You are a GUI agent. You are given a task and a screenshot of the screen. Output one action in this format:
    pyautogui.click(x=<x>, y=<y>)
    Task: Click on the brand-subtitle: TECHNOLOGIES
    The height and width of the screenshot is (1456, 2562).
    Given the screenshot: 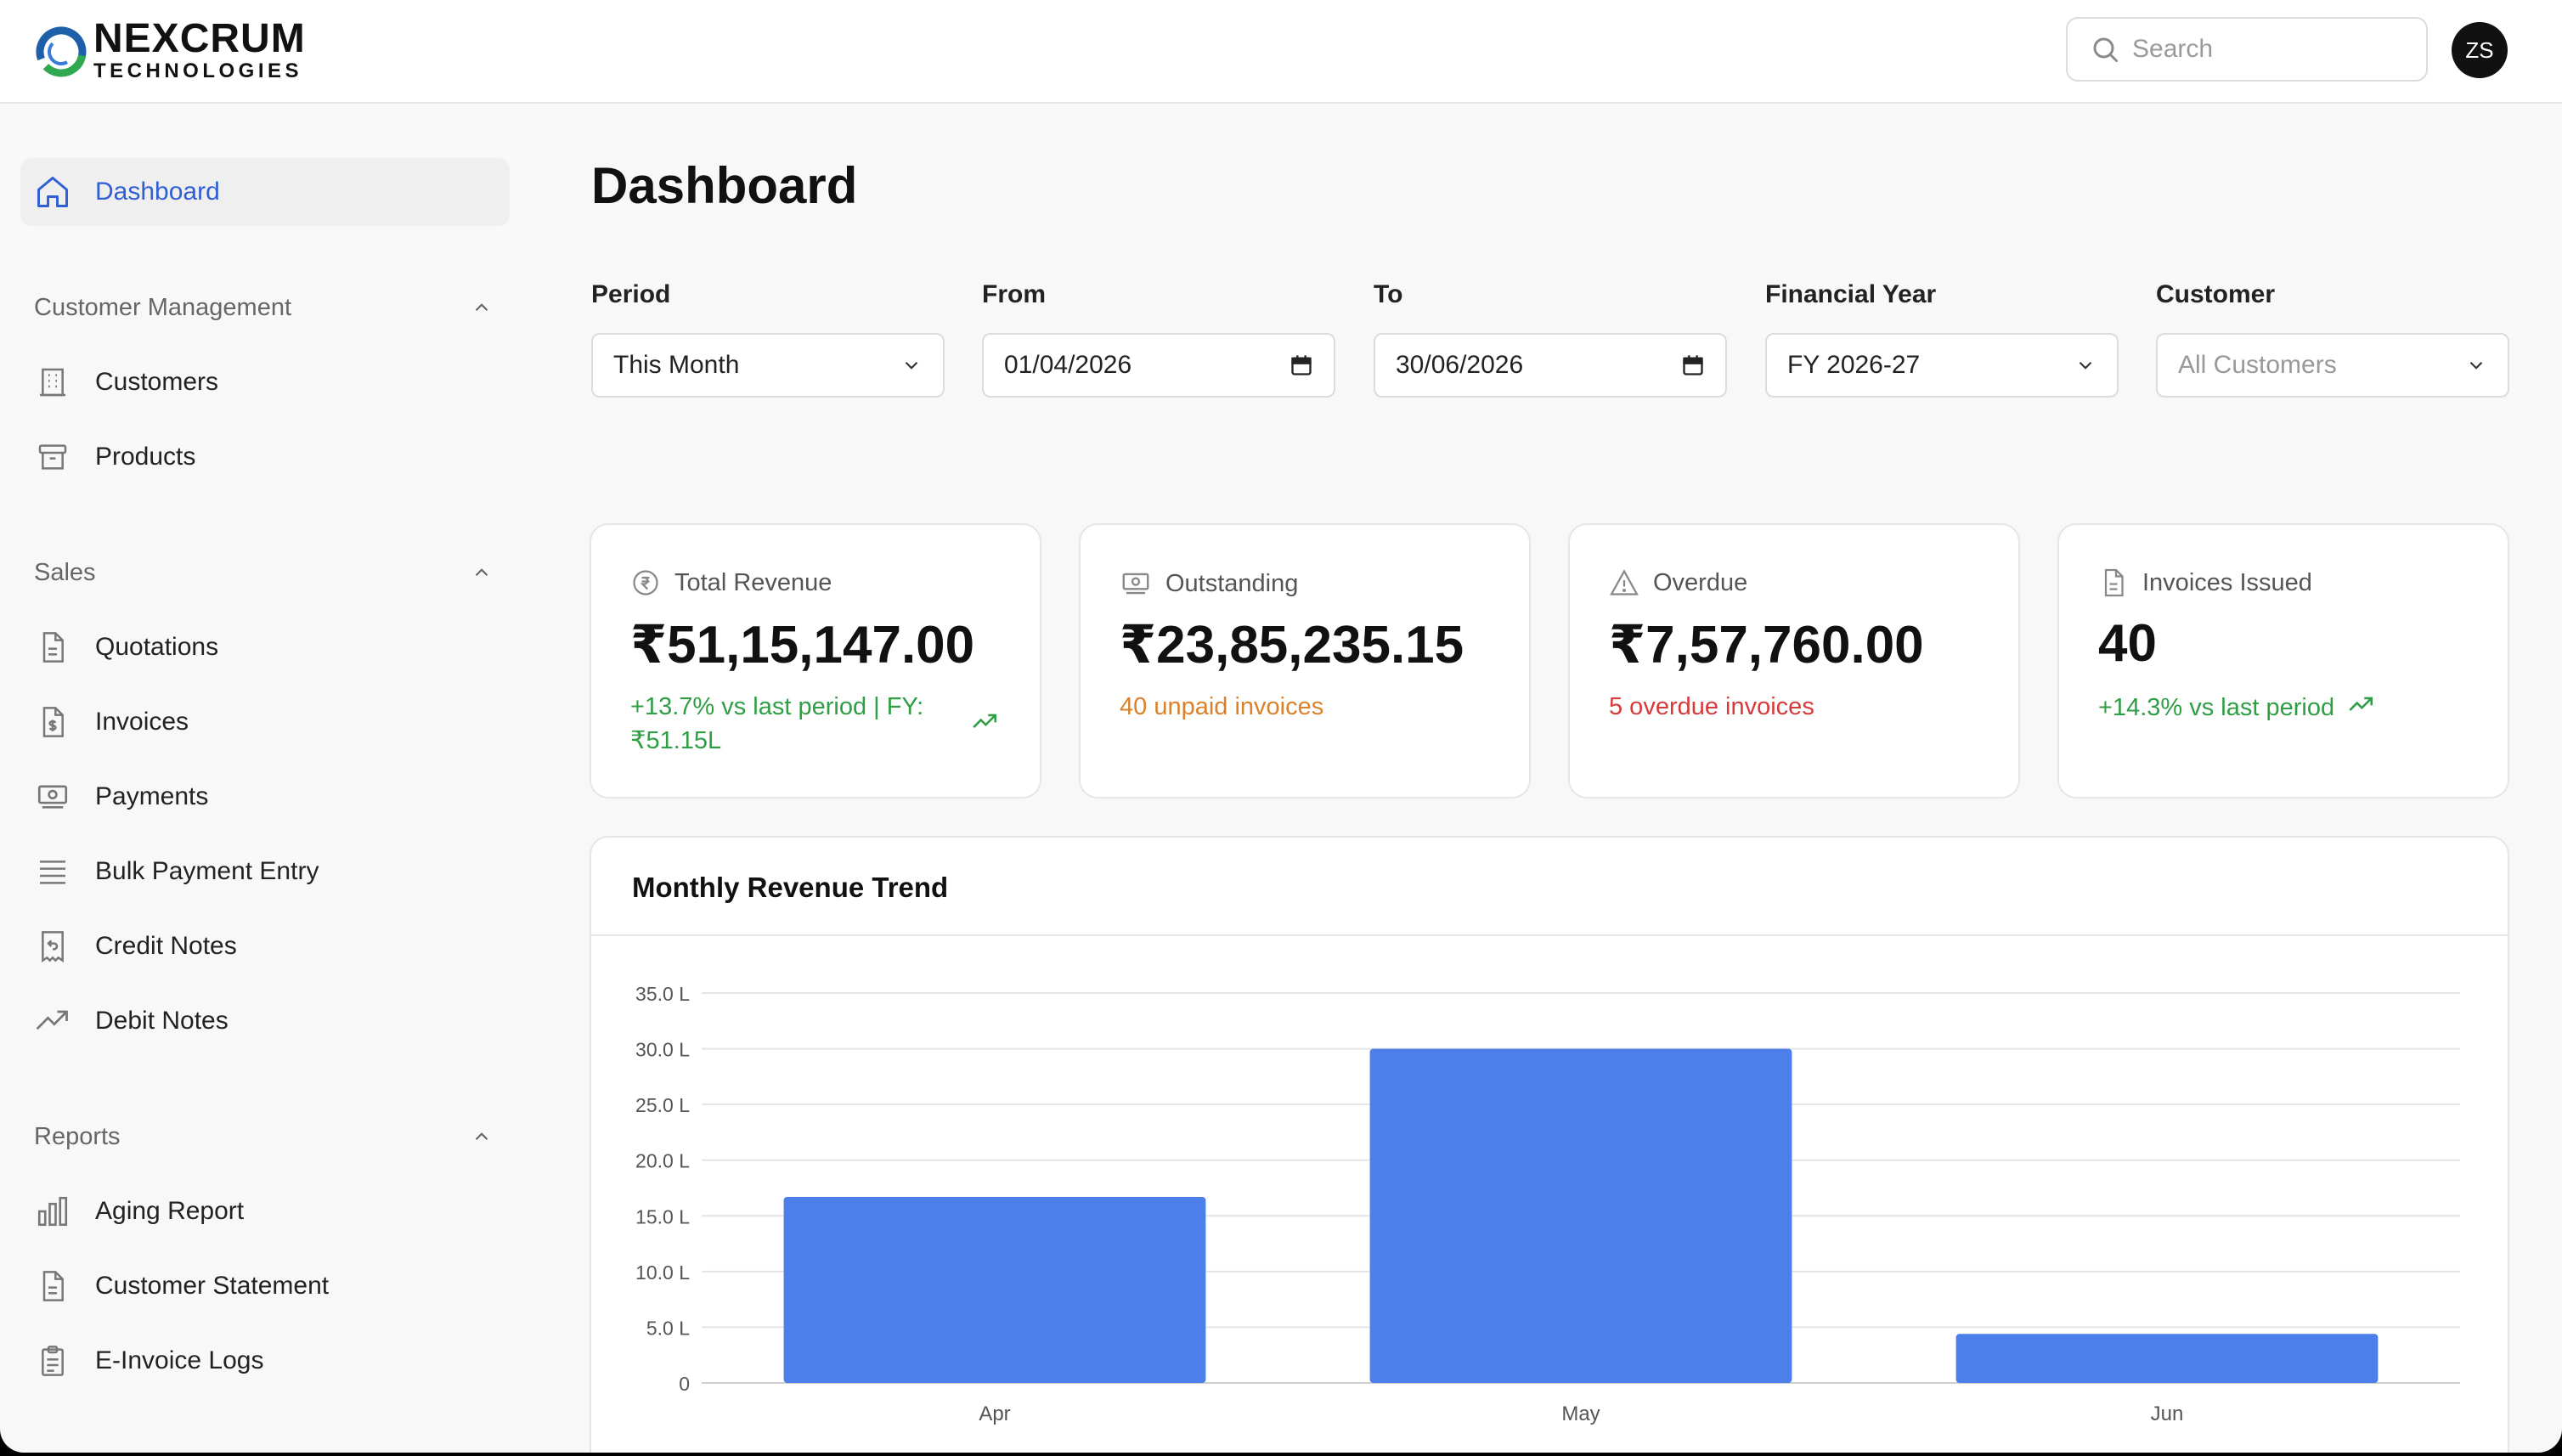 What is the action you would take?
    pyautogui.click(x=198, y=70)
    